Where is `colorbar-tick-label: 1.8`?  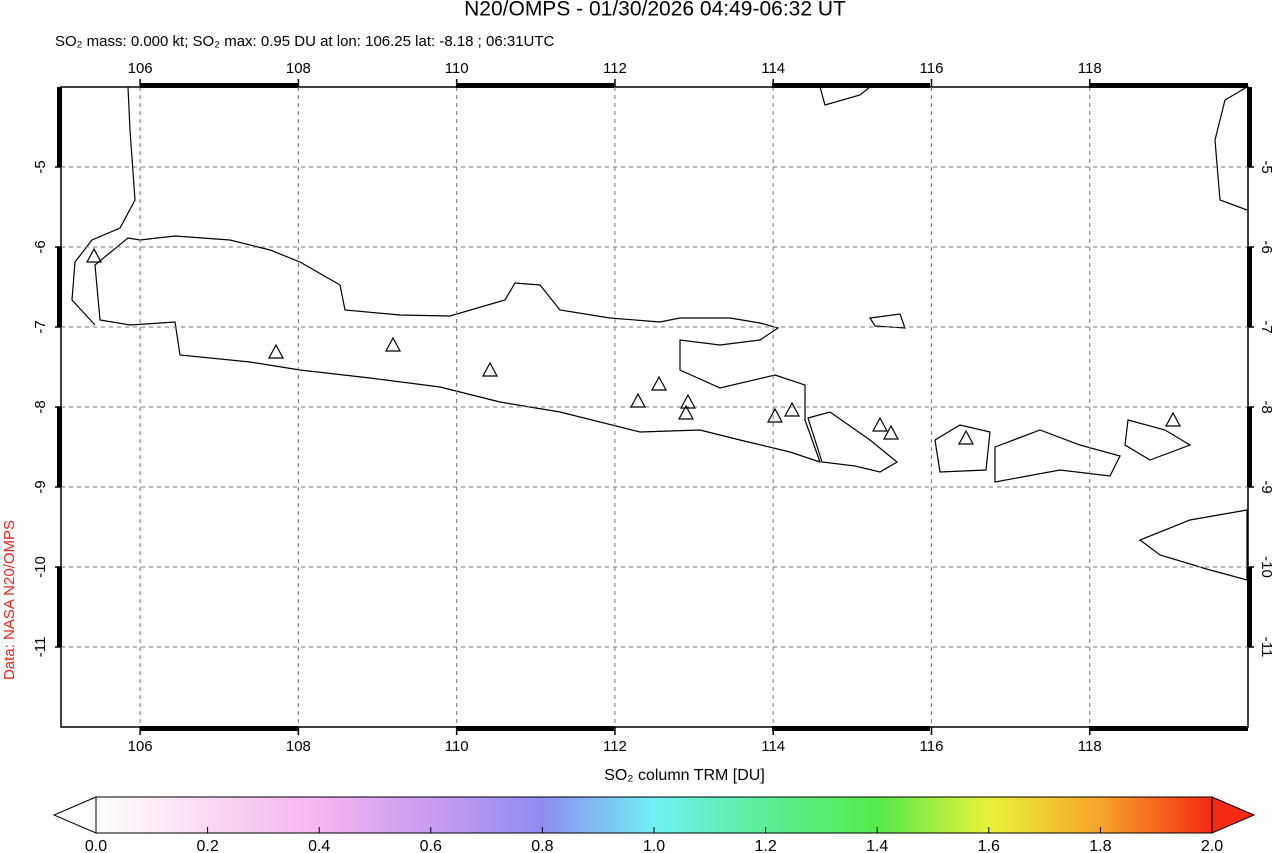
colorbar-tick-label: 1.8 is located at coordinates (1100, 845).